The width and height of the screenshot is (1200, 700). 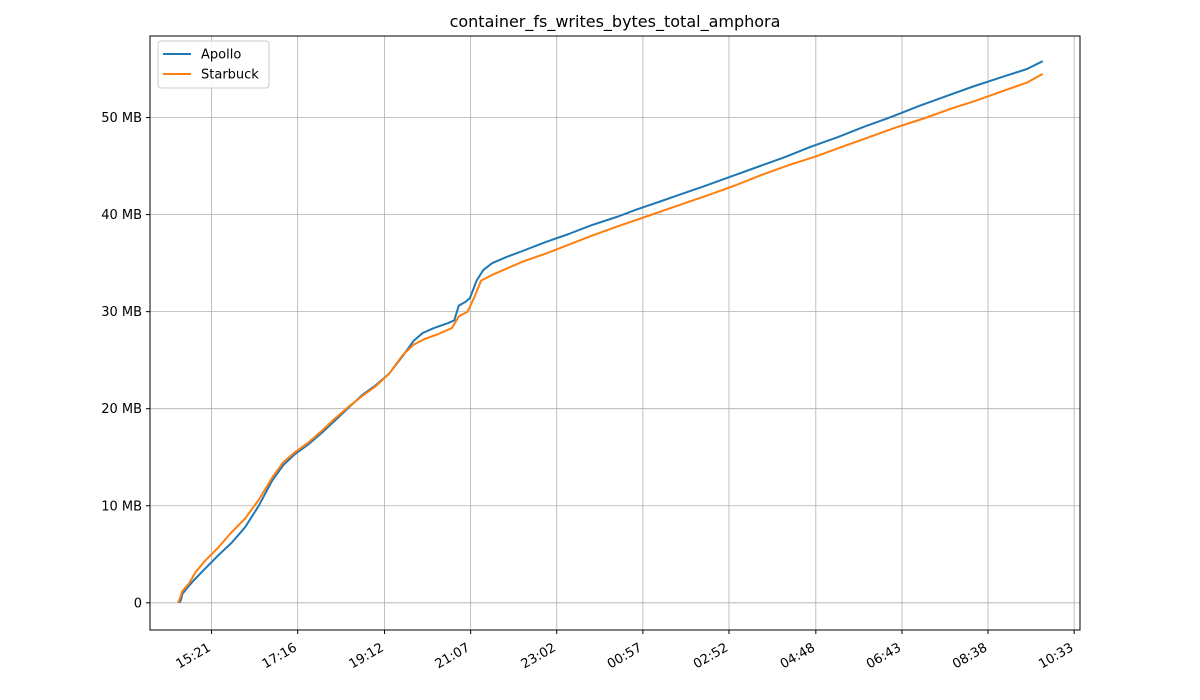 I want to click on legend-label-starbuck: Starbuck, so click(x=230, y=75).